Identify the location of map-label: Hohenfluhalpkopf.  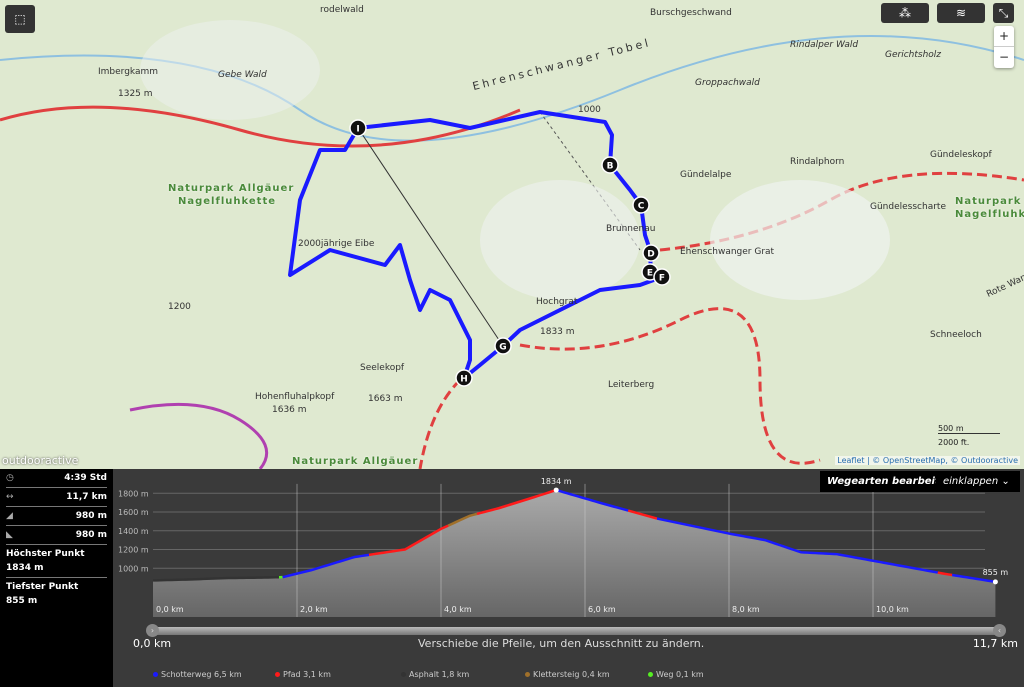
(295, 397).